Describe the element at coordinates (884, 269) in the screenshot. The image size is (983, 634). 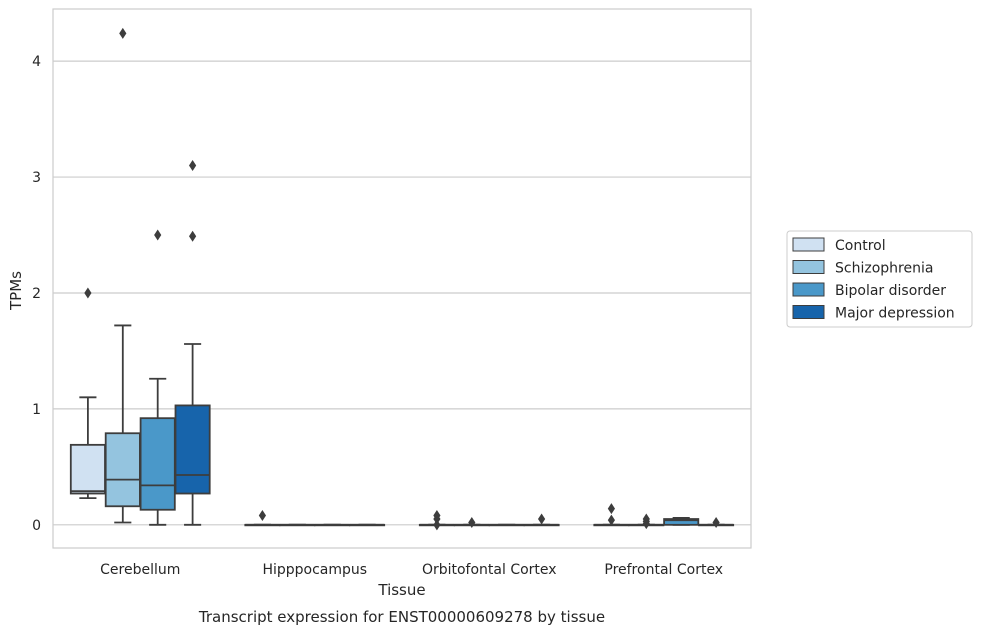
I see `legend-label: Schizophrenia` at that location.